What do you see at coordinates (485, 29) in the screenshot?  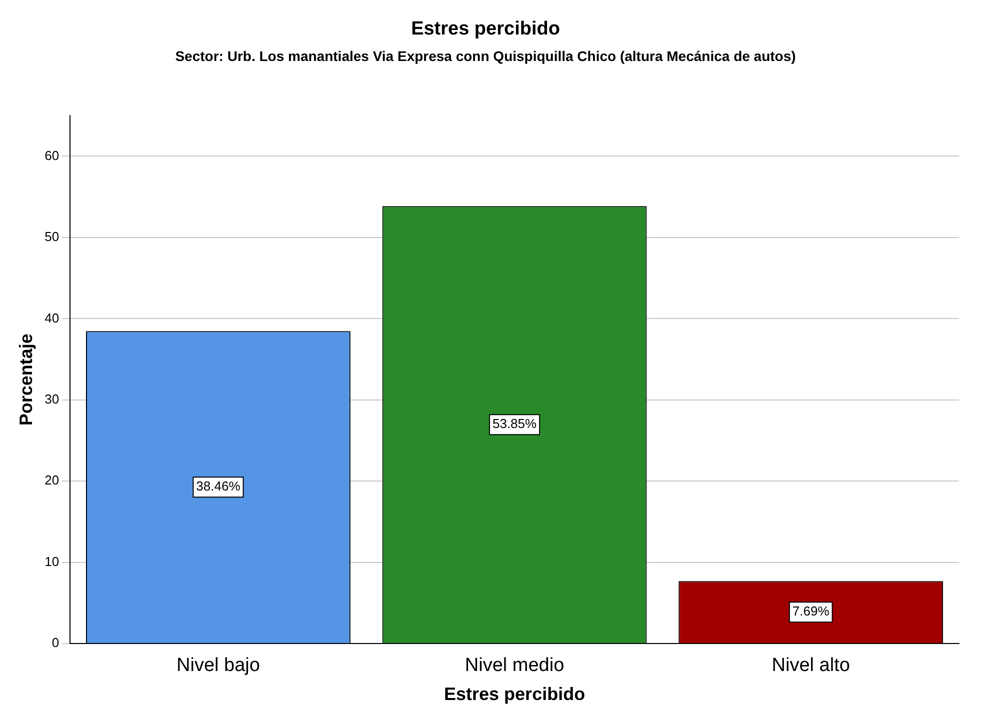 I see `chart-title: Estres percibido` at bounding box center [485, 29].